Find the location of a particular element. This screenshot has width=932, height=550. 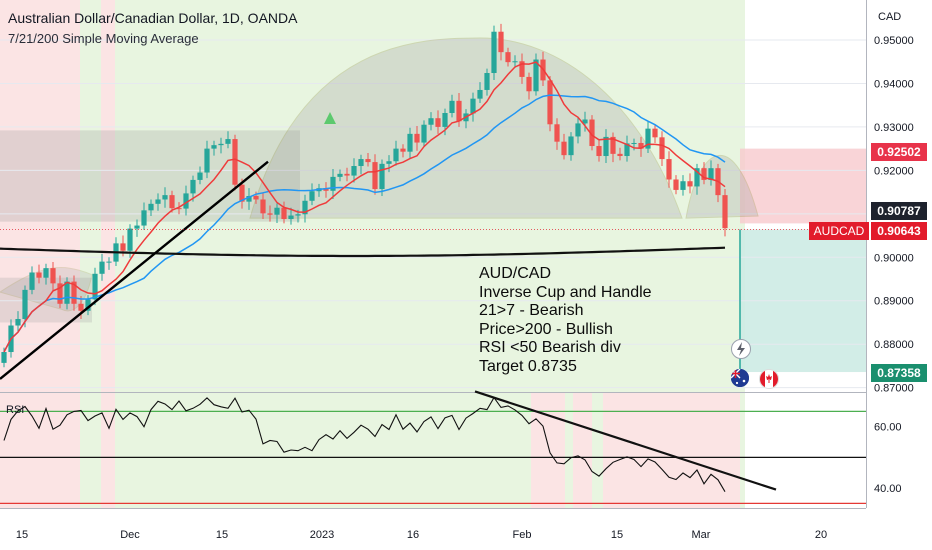

x-tick-label: 16 is located at coordinates (413, 535).